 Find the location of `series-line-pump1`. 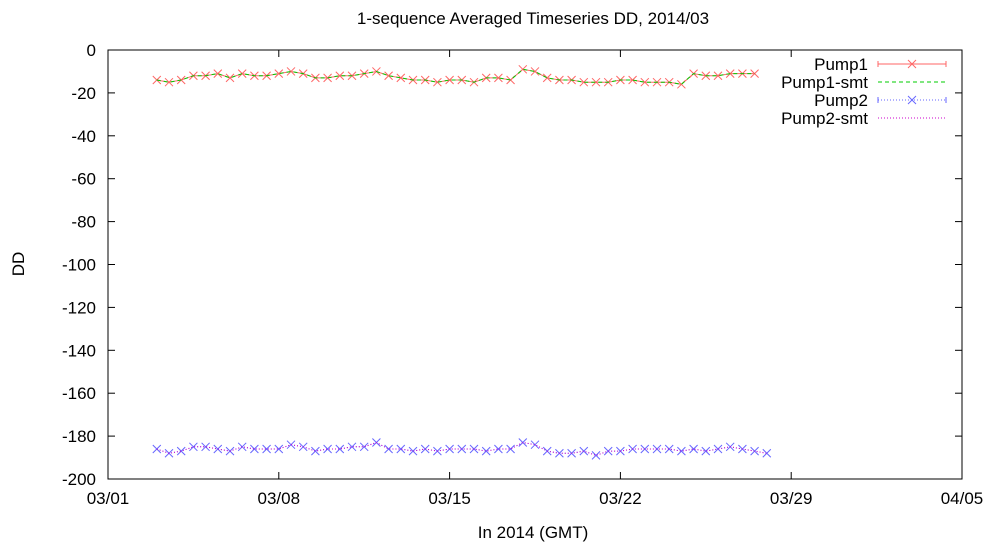

series-line-pump1 is located at coordinates (455, 76).